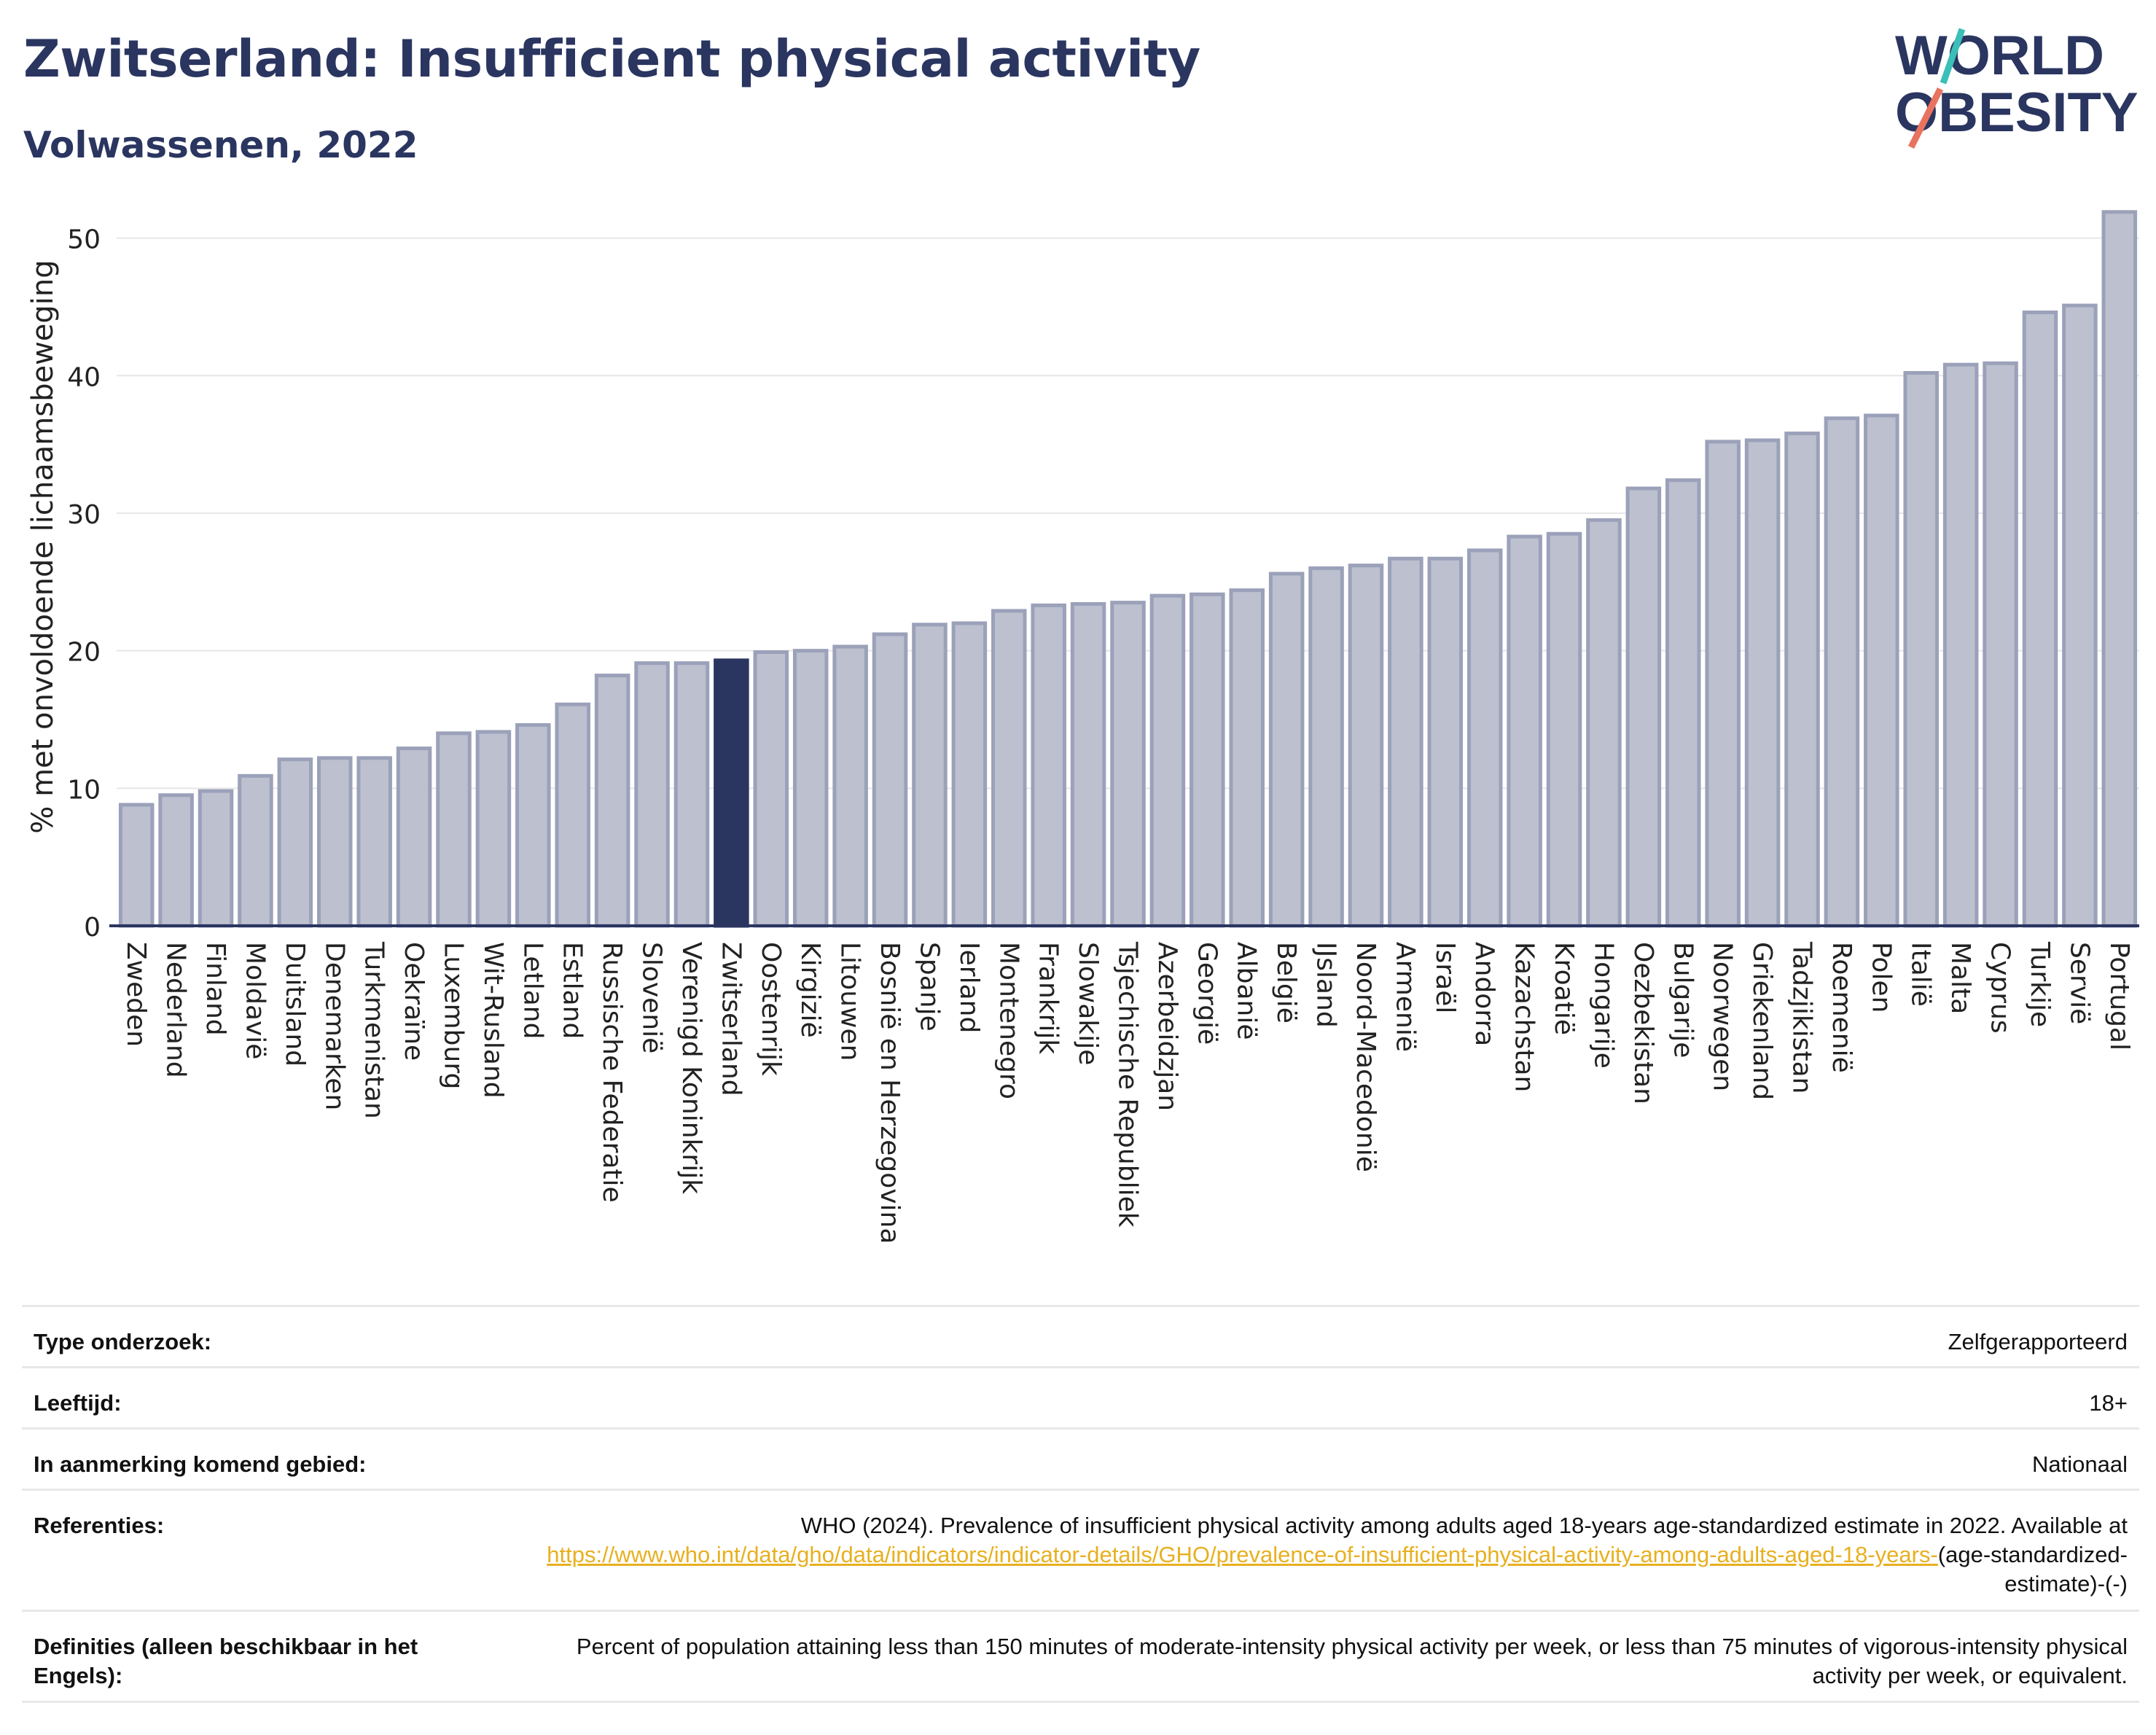  I want to click on x-tick-label: Italië, so click(1921, 974).